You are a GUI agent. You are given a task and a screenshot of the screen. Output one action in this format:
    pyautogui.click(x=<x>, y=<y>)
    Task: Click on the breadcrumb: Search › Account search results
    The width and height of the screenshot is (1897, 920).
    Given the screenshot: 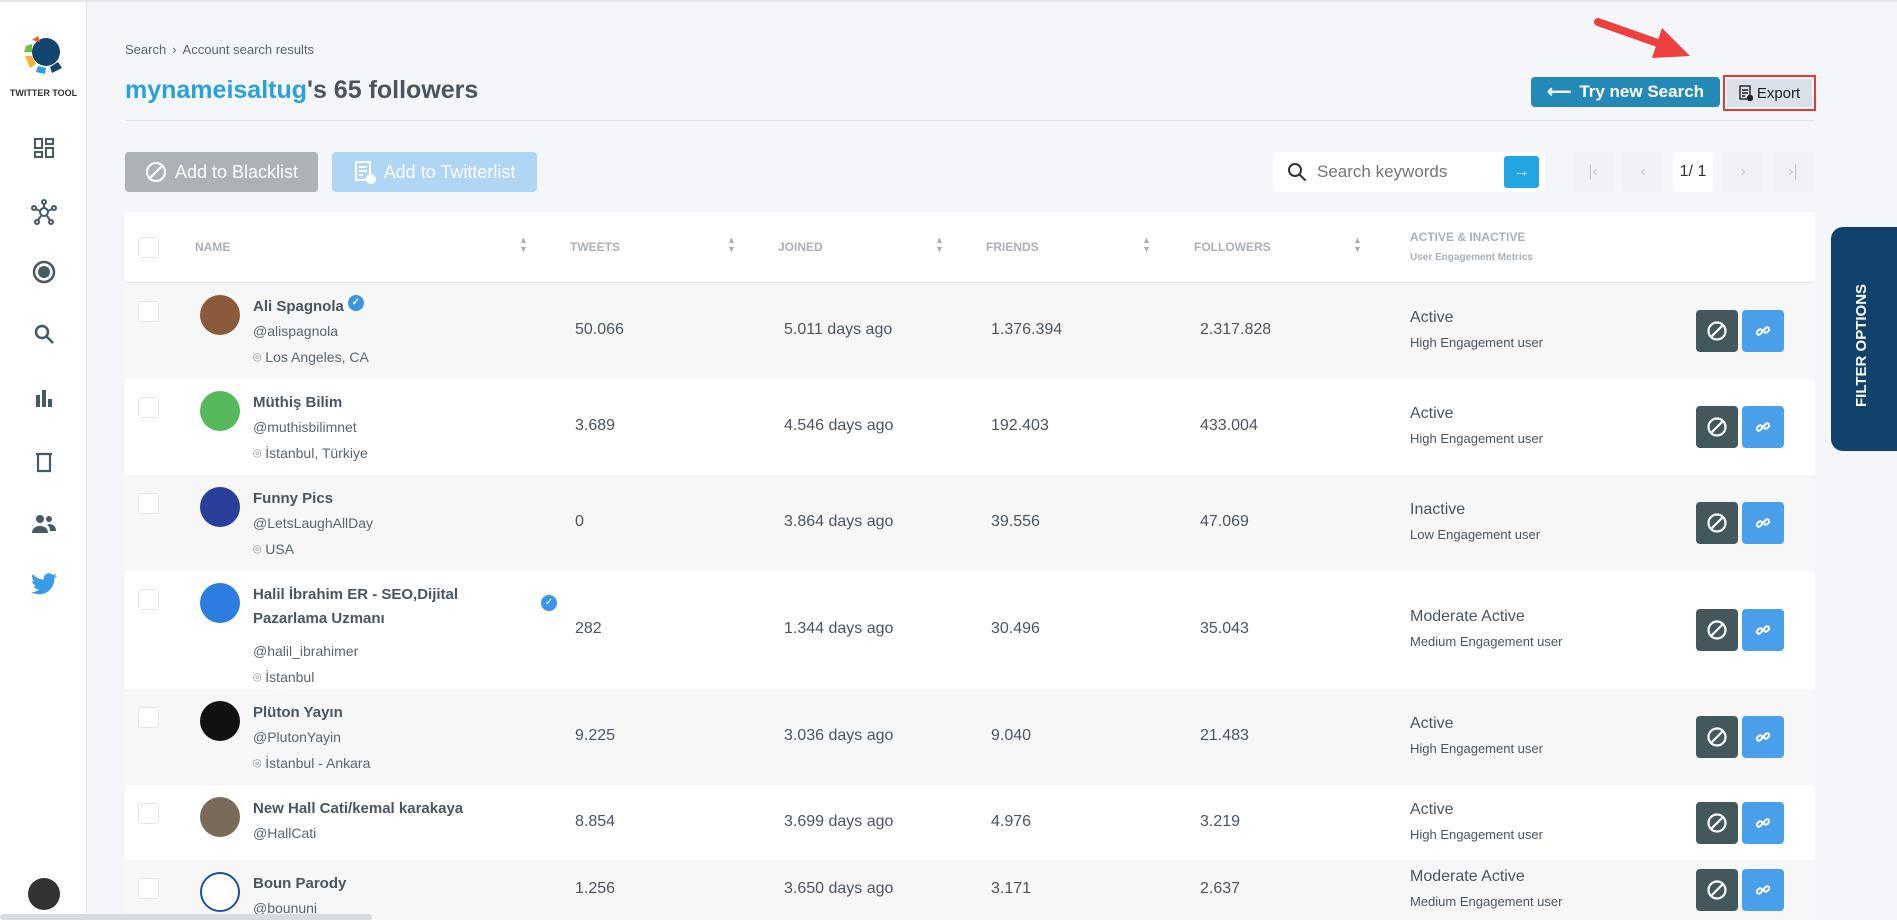 What is the action you would take?
    pyautogui.click(x=222, y=49)
    